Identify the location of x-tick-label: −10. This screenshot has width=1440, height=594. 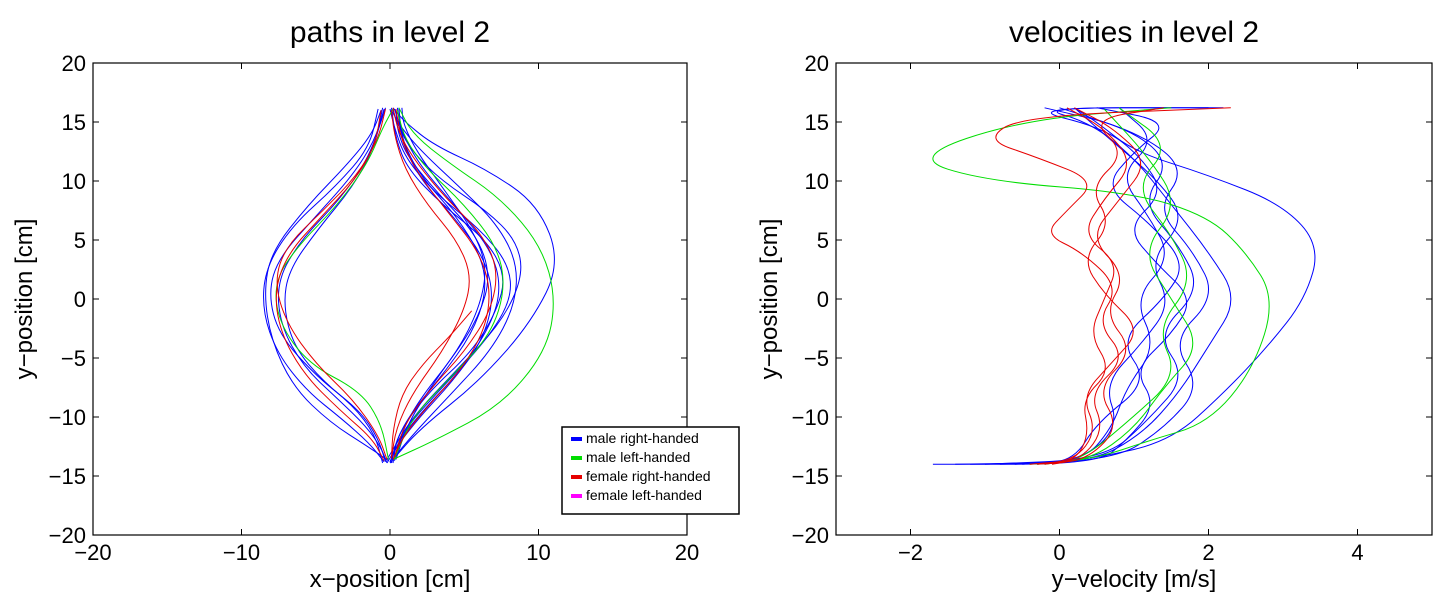
(241, 552).